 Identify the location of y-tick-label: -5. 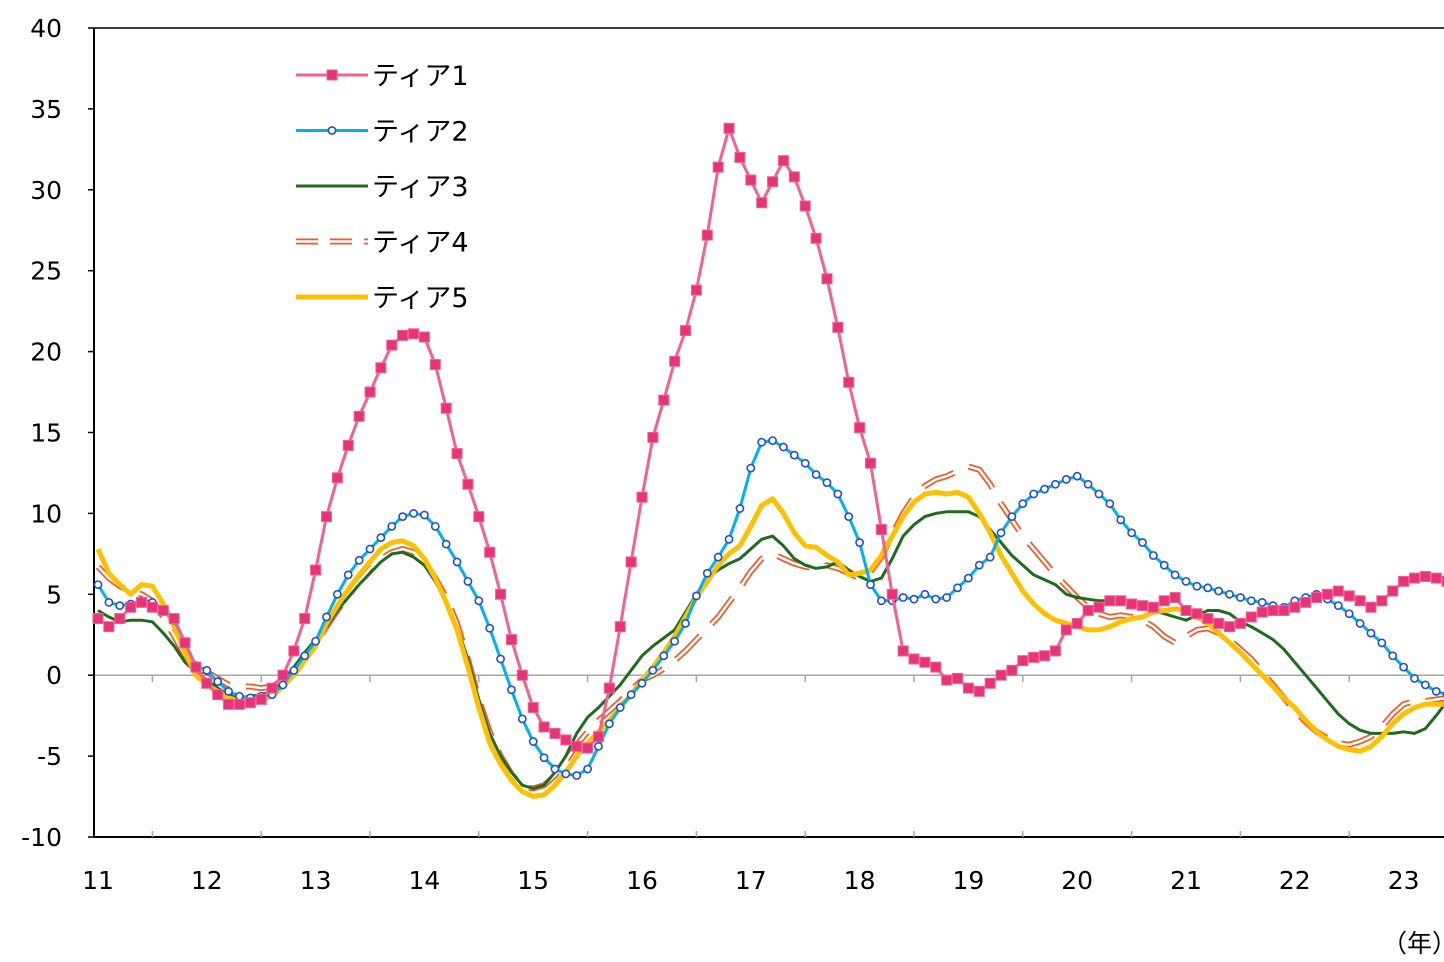
(49, 756).